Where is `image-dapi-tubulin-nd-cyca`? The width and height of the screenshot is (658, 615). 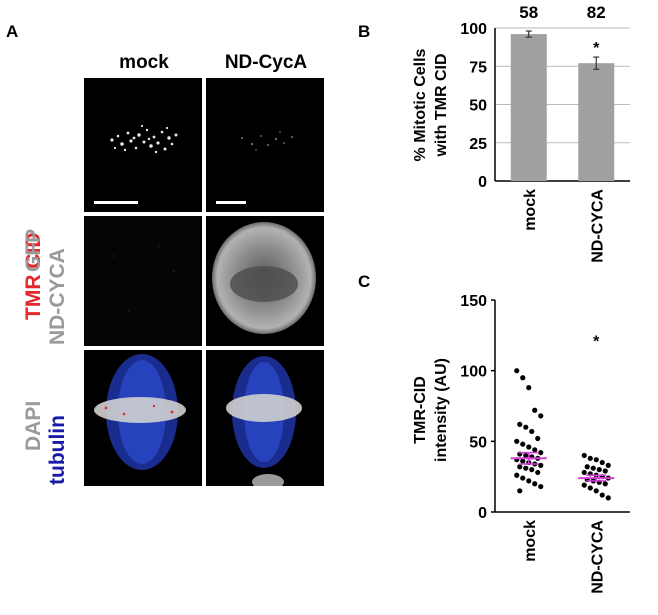 image-dapi-tubulin-nd-cyca is located at coordinates (265, 418).